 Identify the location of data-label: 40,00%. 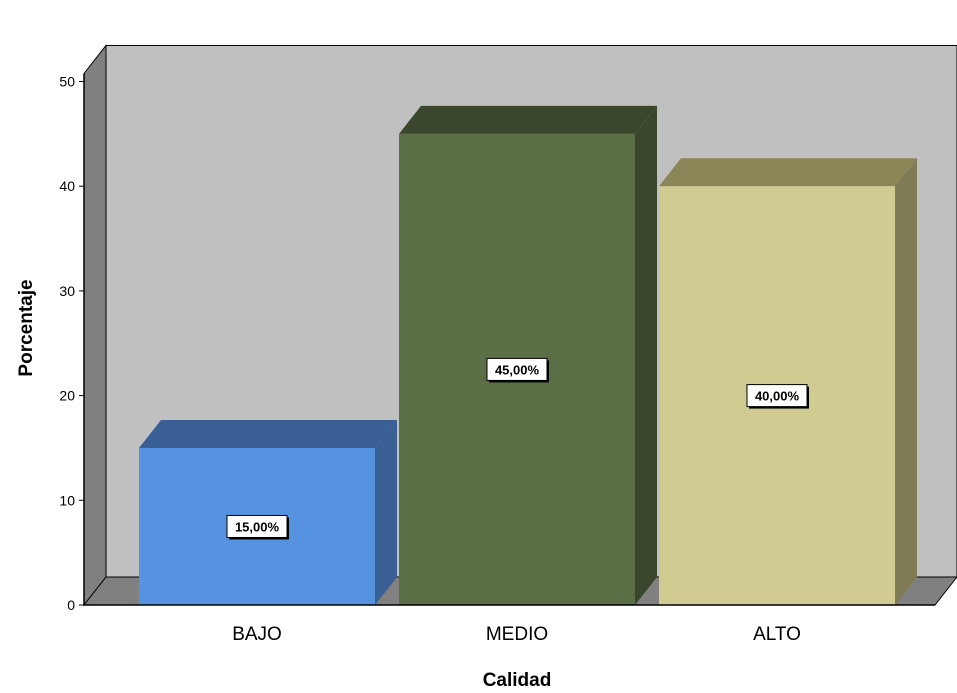
(777, 396).